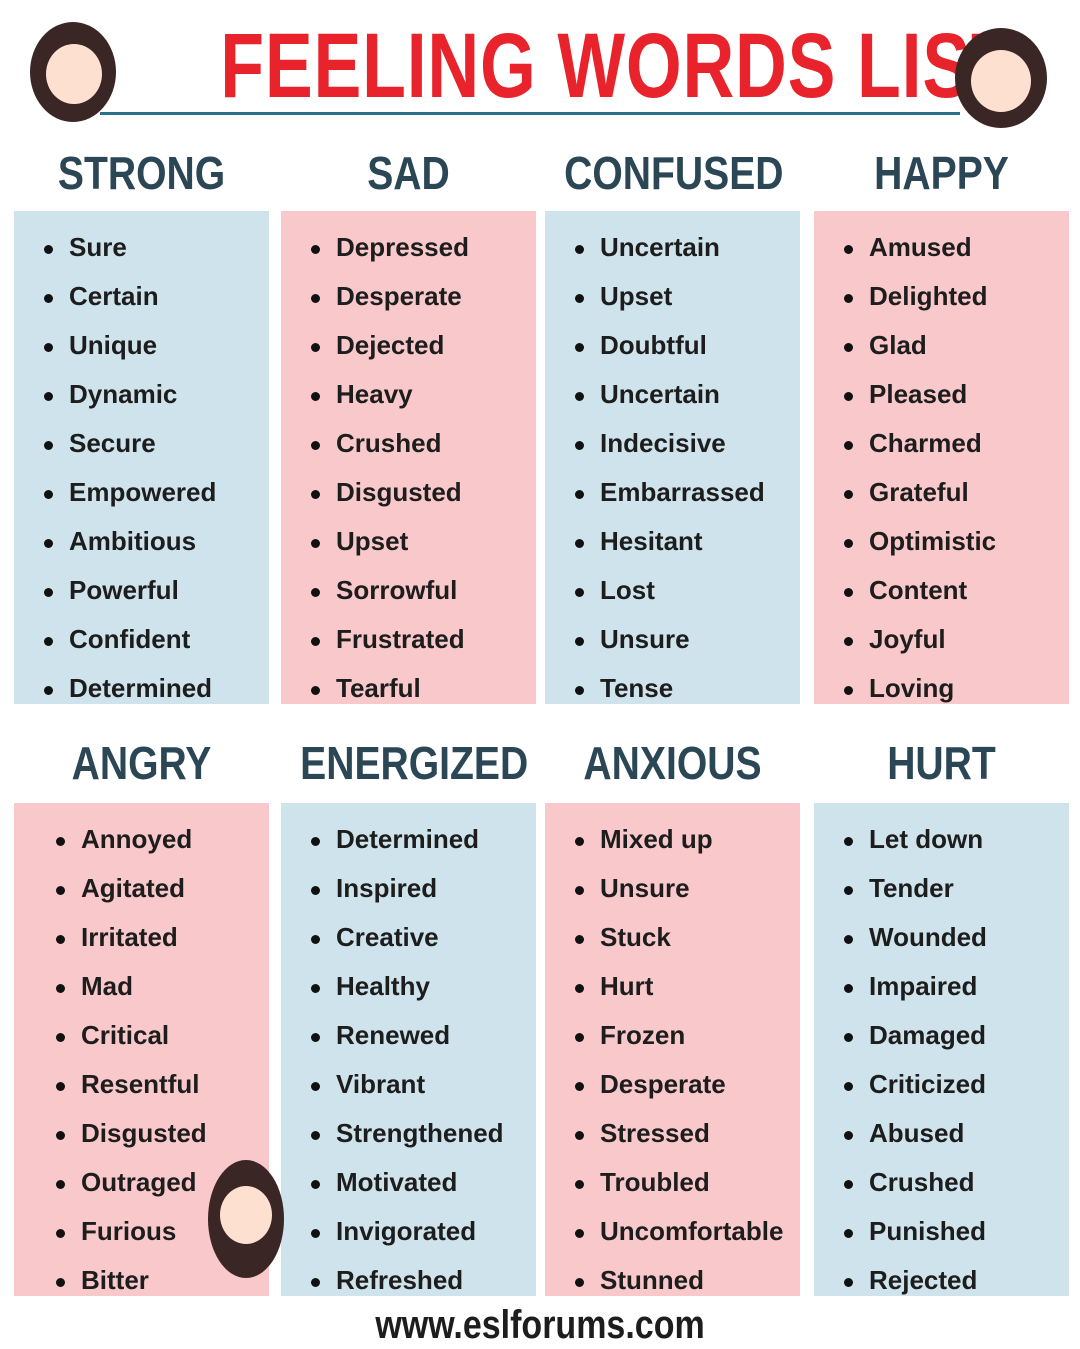  Describe the element at coordinates (663, 443) in the screenshot. I see `word-text: Indecisive` at that location.